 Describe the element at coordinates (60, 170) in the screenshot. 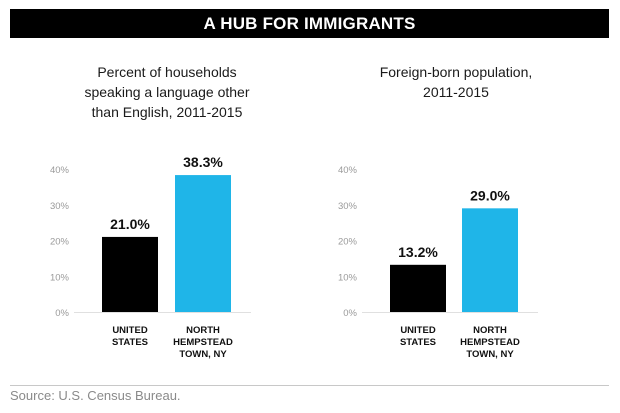

I see `chart-1-y-tick-label: 40%` at that location.